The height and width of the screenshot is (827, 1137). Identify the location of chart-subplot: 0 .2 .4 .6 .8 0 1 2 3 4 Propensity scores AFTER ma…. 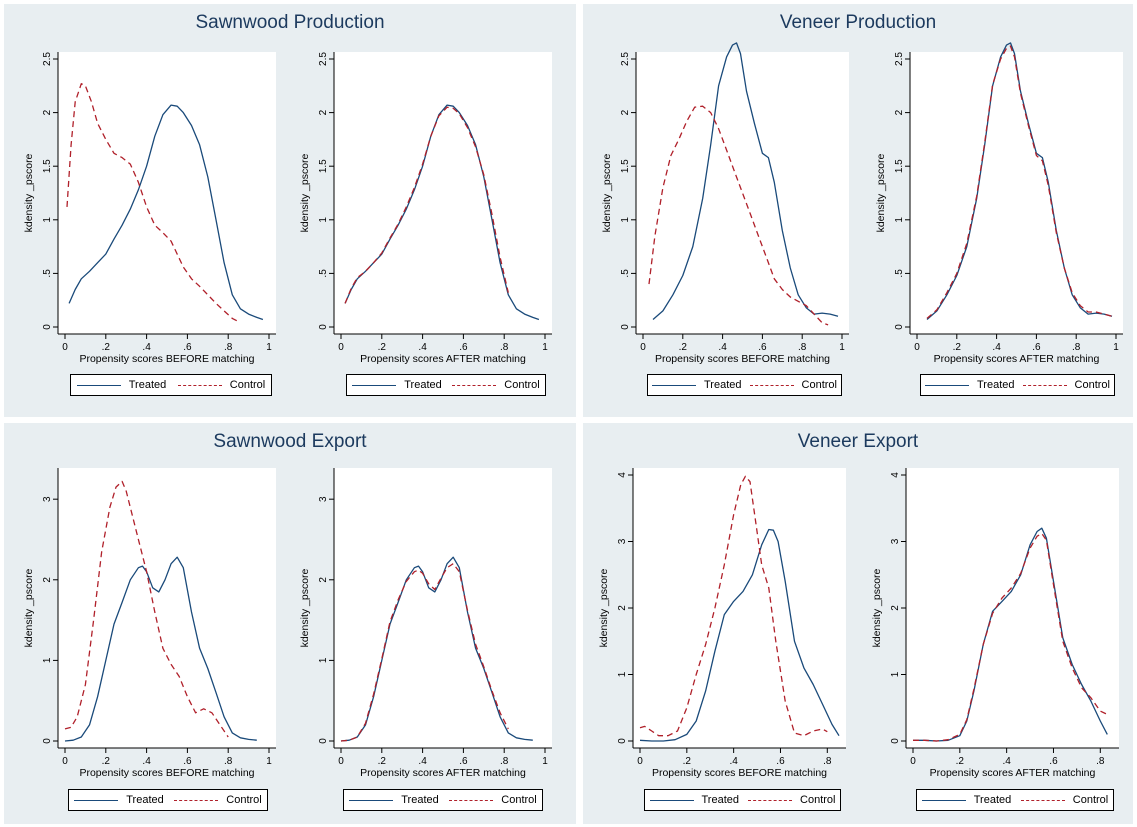
(995, 623).